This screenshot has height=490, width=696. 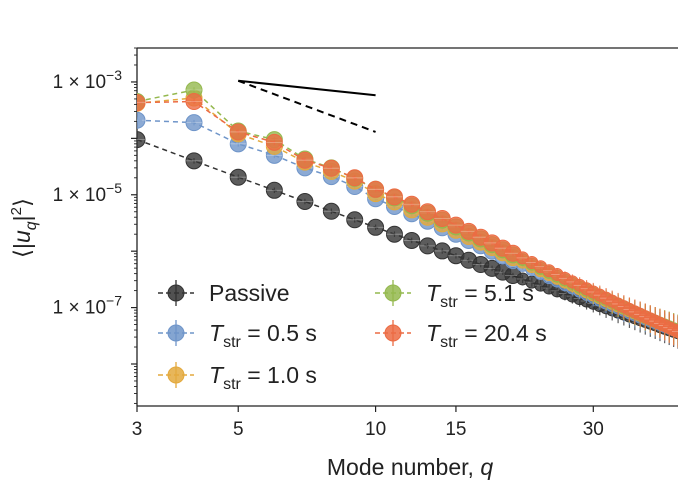 What do you see at coordinates (88, 193) in the screenshot?
I see `y-tick-label: 1 × 10⁻⁵` at bounding box center [88, 193].